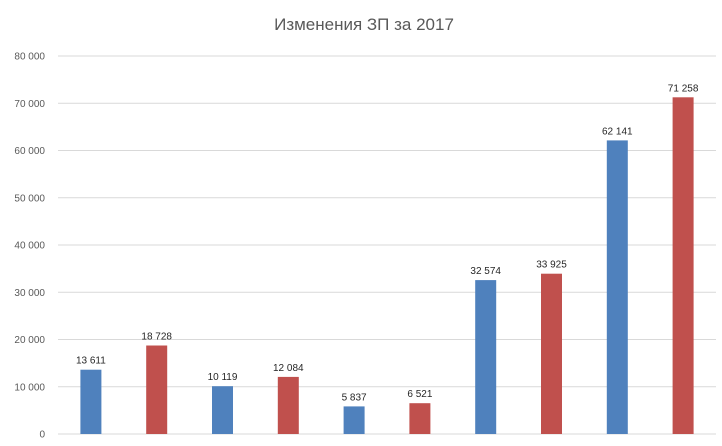 The height and width of the screenshot is (446, 722). I want to click on data-label: 13 611, so click(91, 361).